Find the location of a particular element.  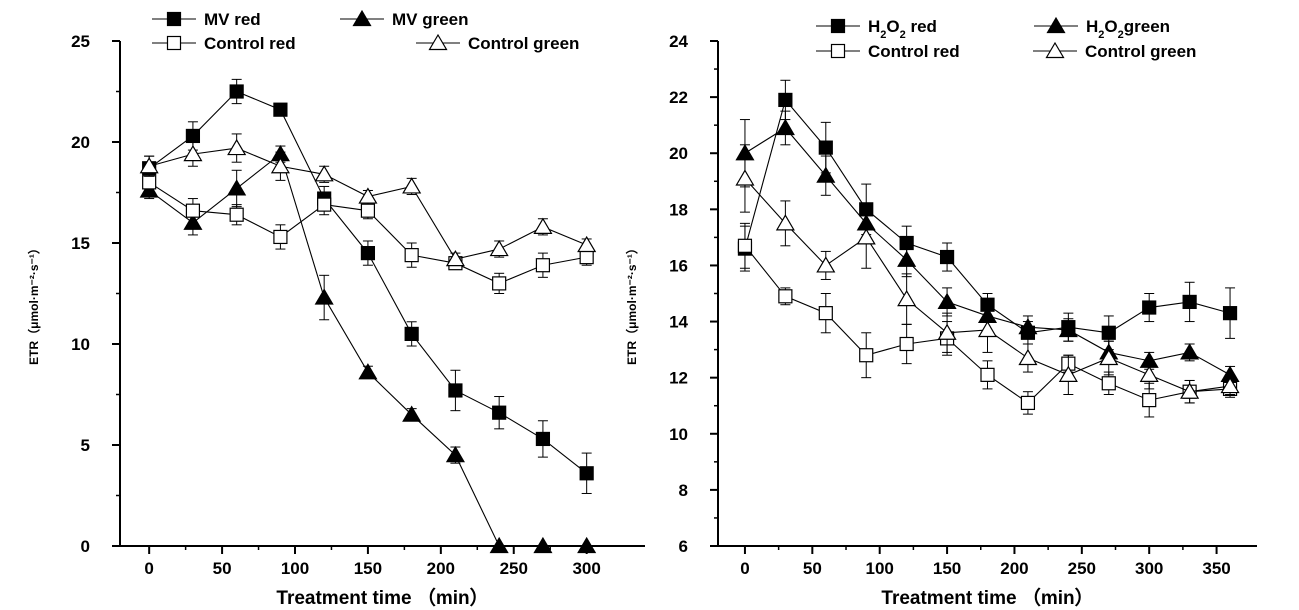

x-tick-label: 300 is located at coordinates (586, 568).